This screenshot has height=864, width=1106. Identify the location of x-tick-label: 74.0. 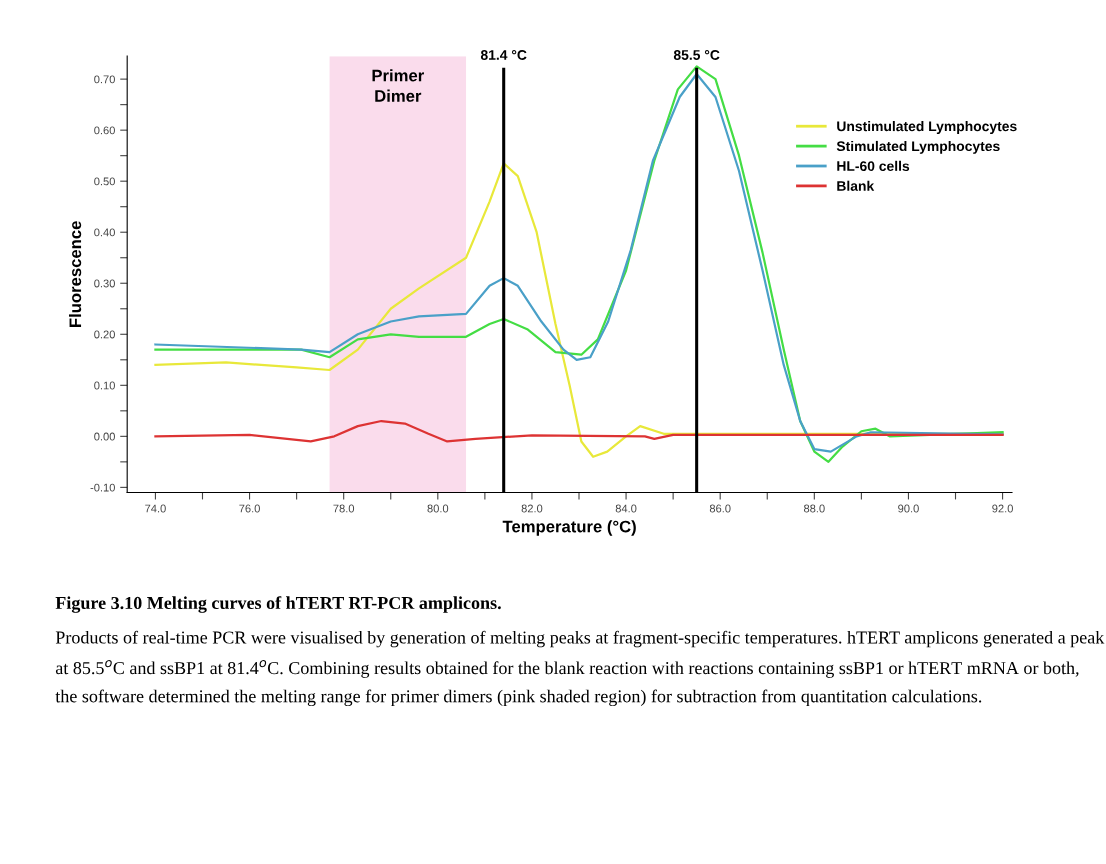
(155, 508).